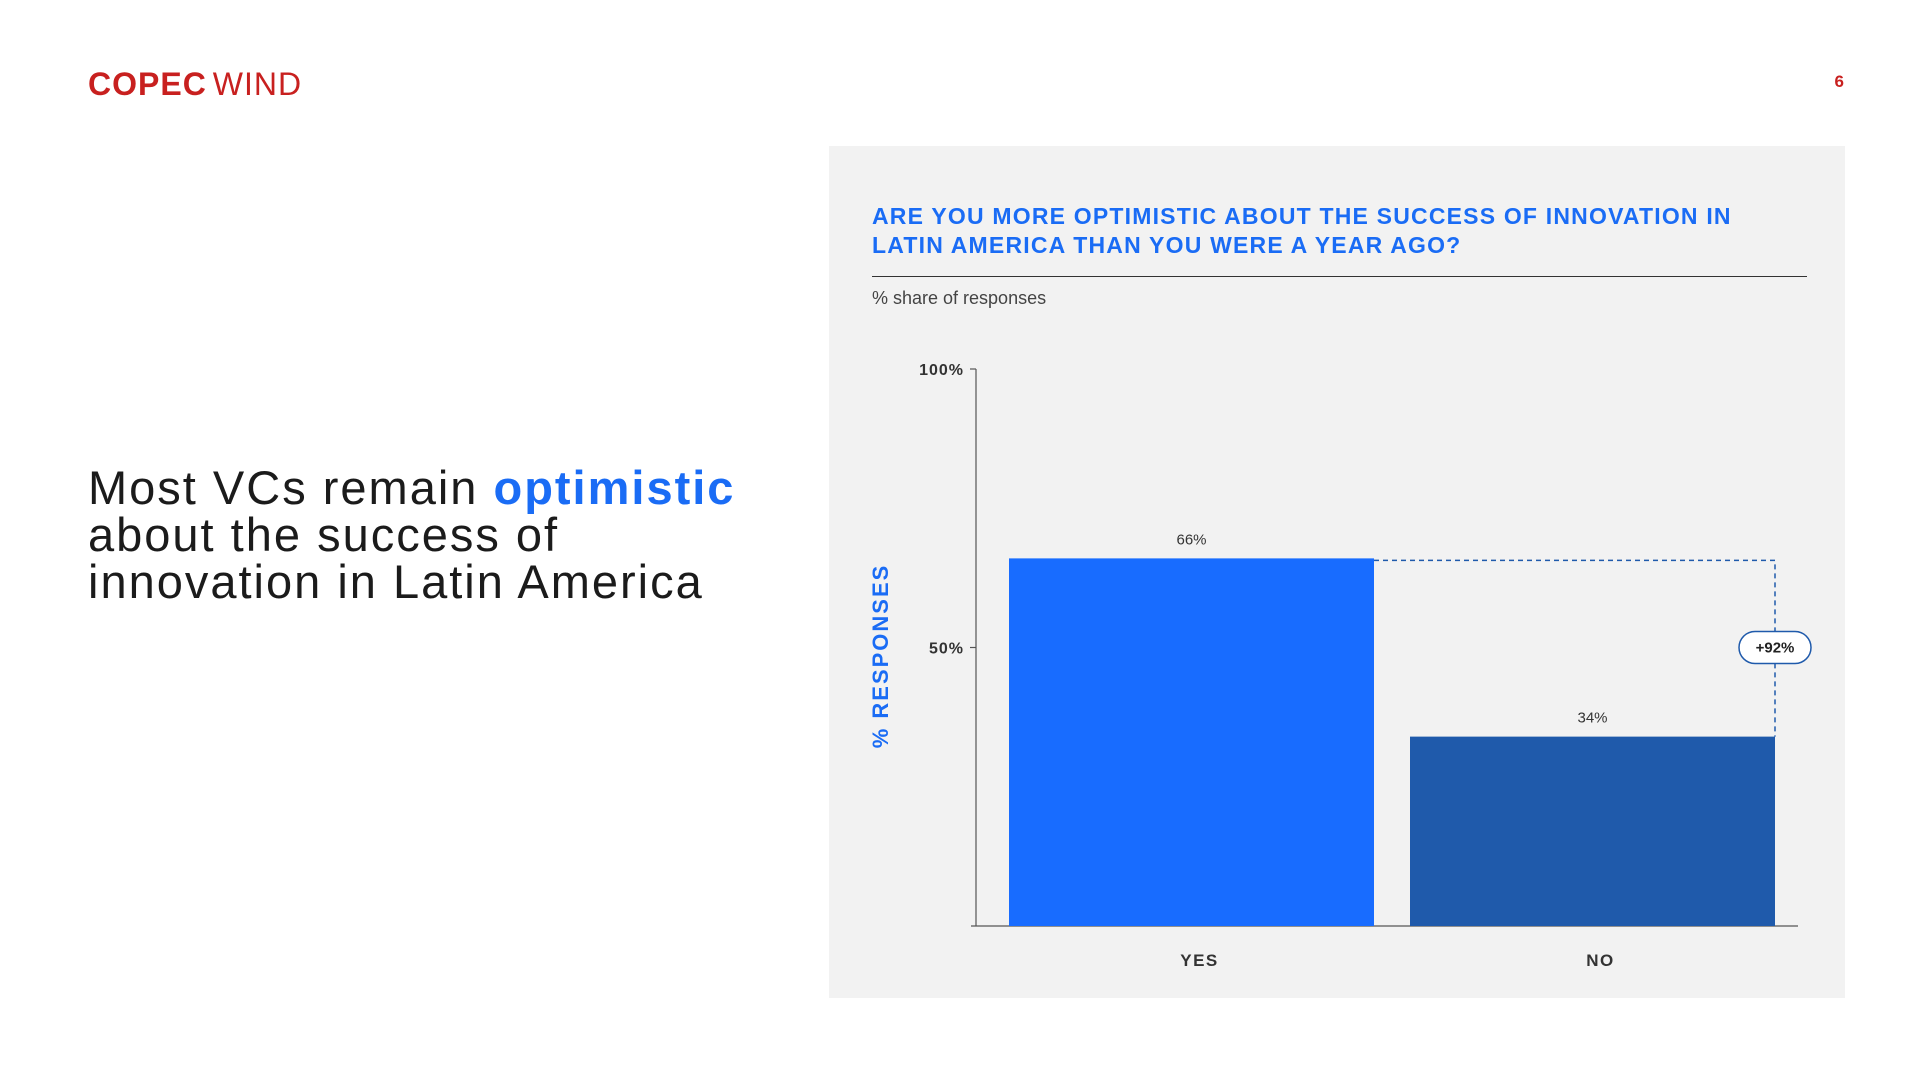  I want to click on headline-text-before: Most VCs remain, so click(291, 487).